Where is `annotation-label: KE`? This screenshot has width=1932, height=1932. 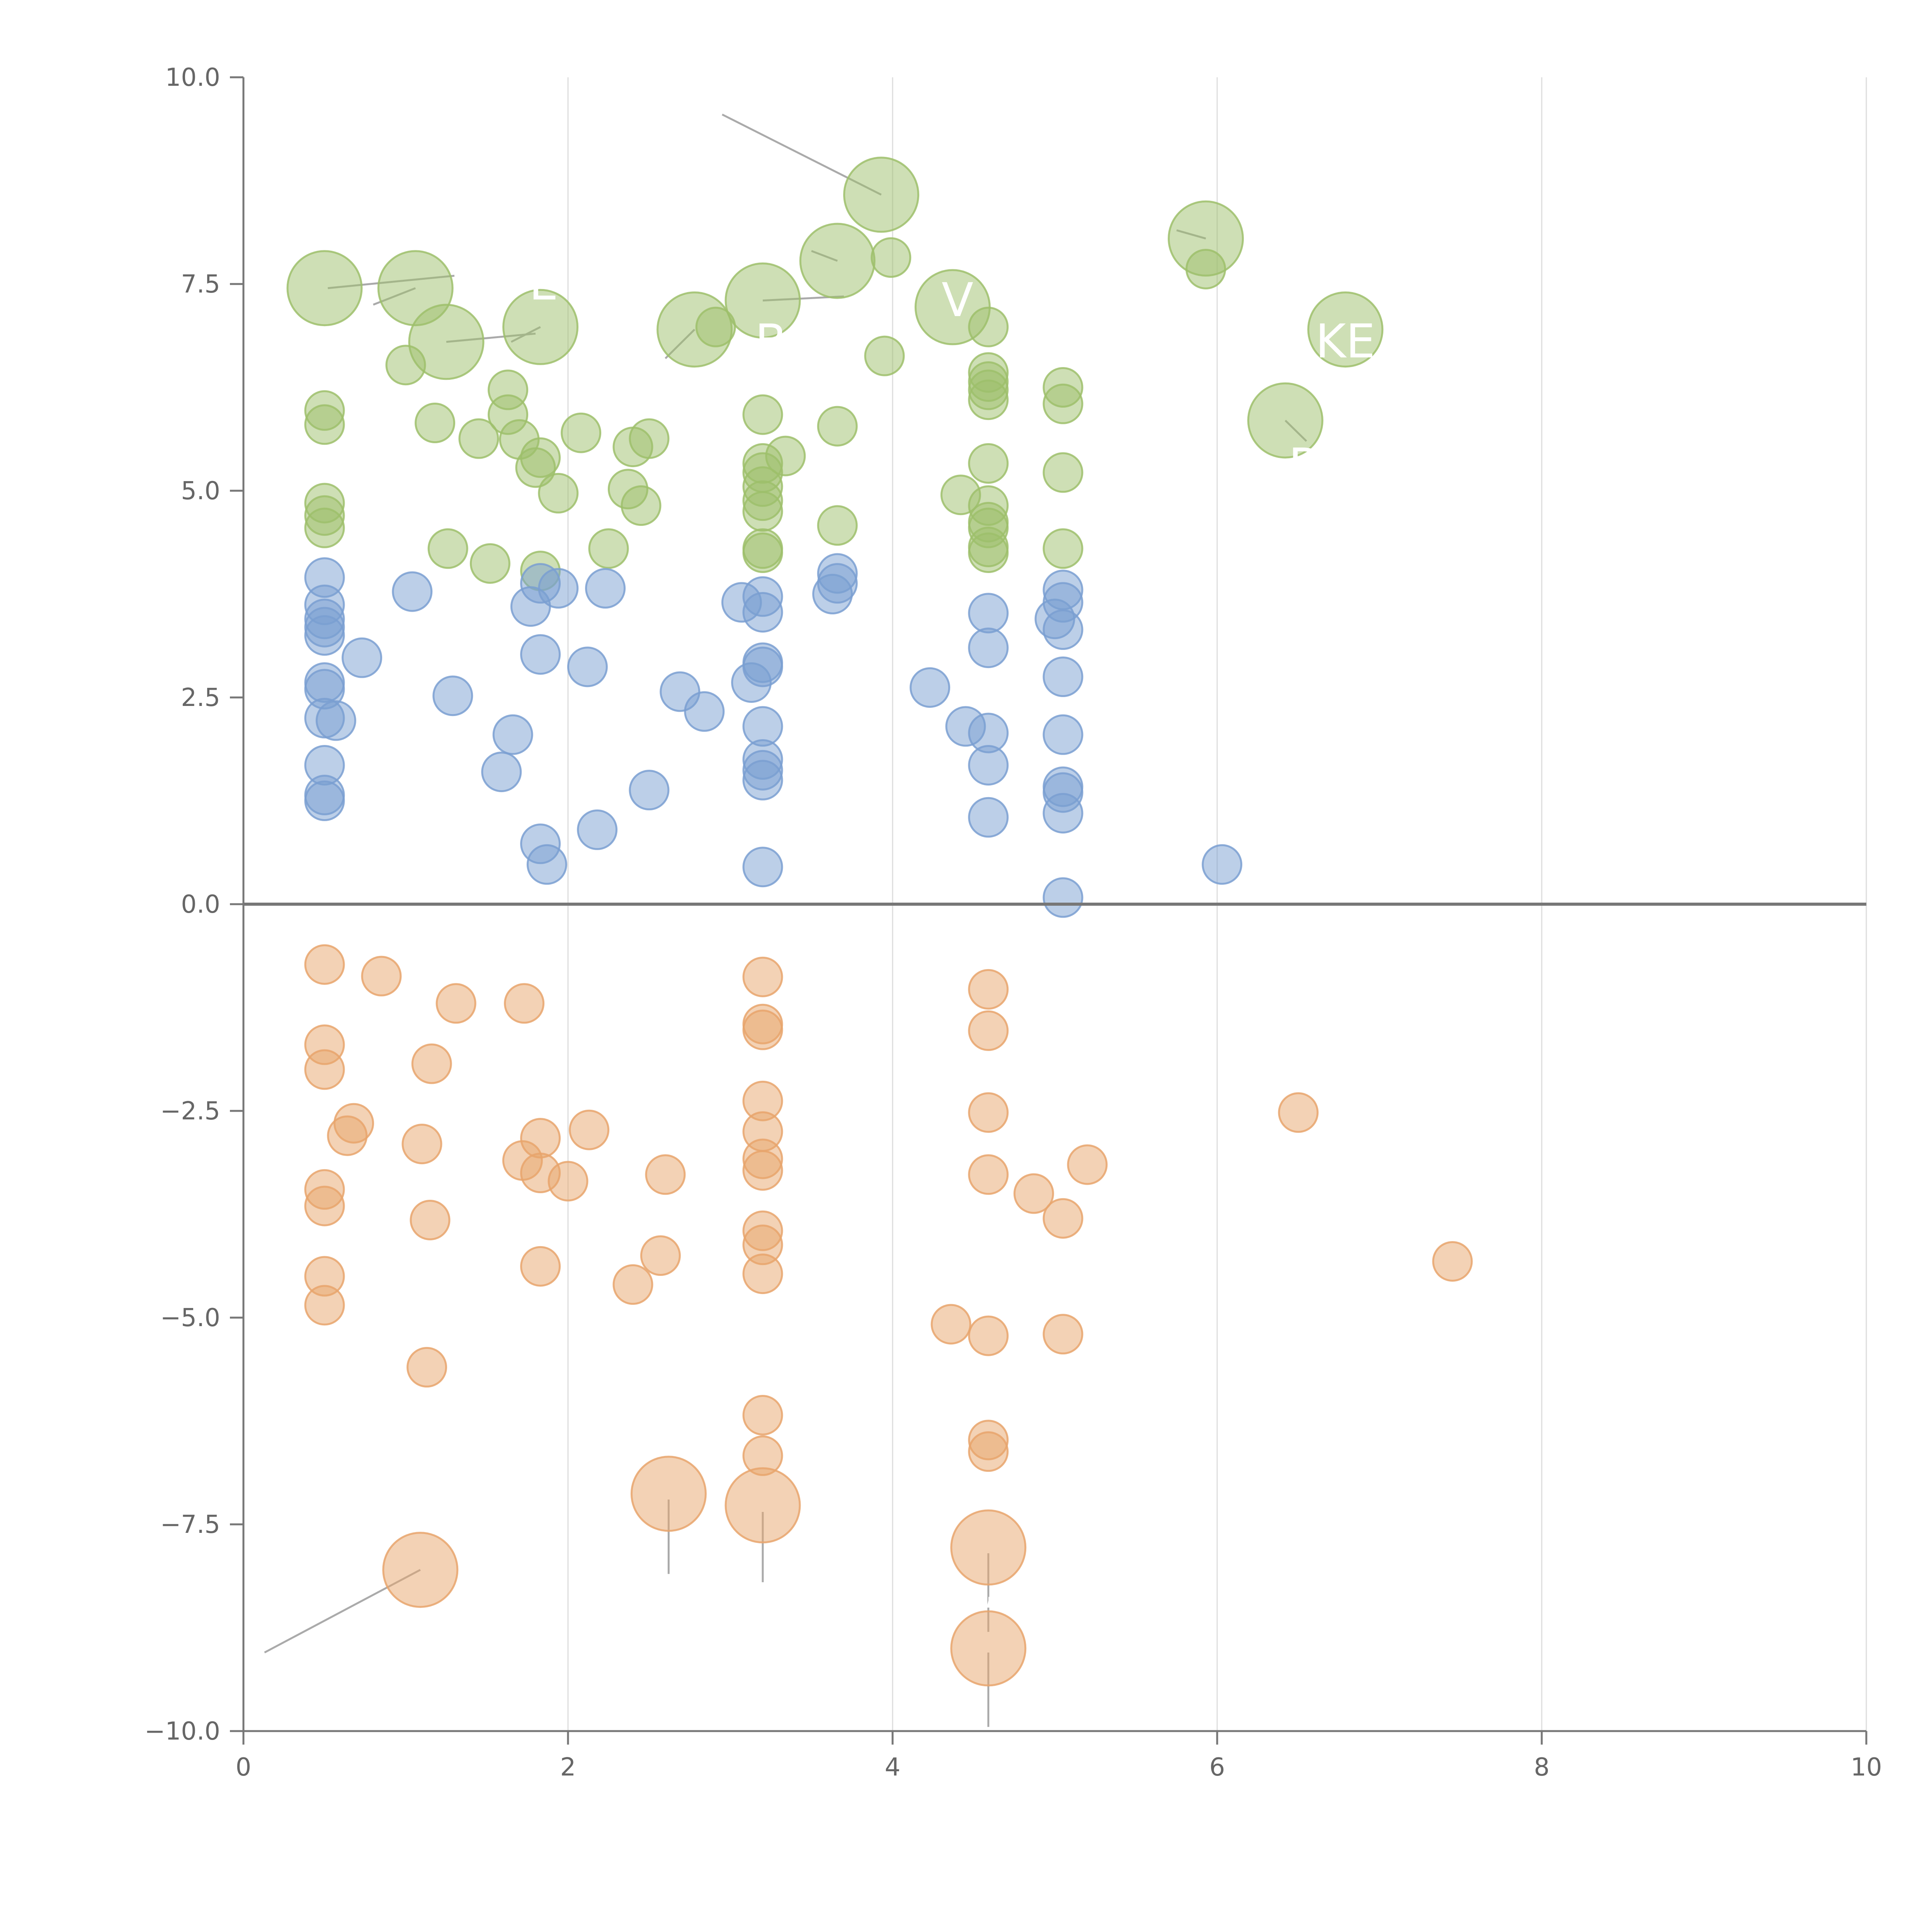
annotation-label: KE is located at coordinates (1346, 342).